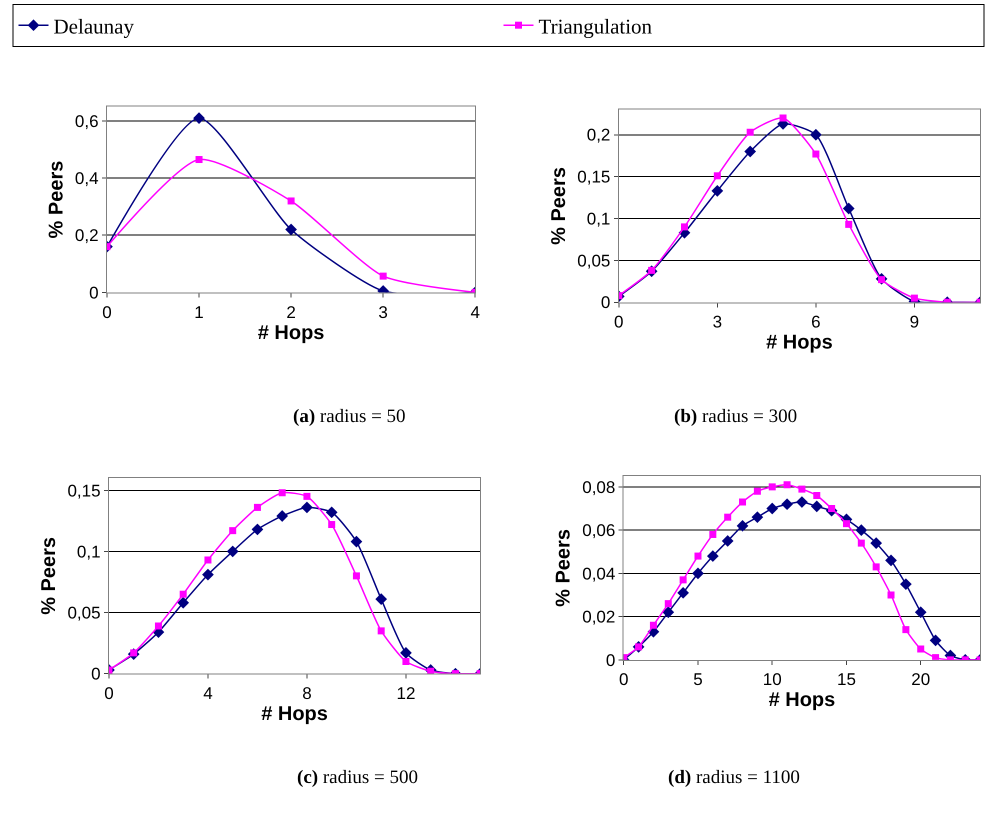 This screenshot has height=818, width=997. Describe the element at coordinates (599, 487) in the screenshot. I see `y-tick-label: 0,08` at that location.